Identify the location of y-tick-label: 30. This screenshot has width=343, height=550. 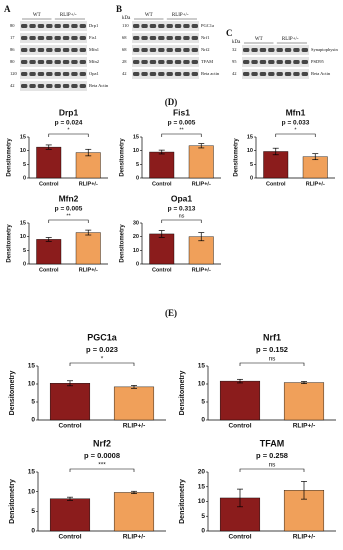
(136, 223).